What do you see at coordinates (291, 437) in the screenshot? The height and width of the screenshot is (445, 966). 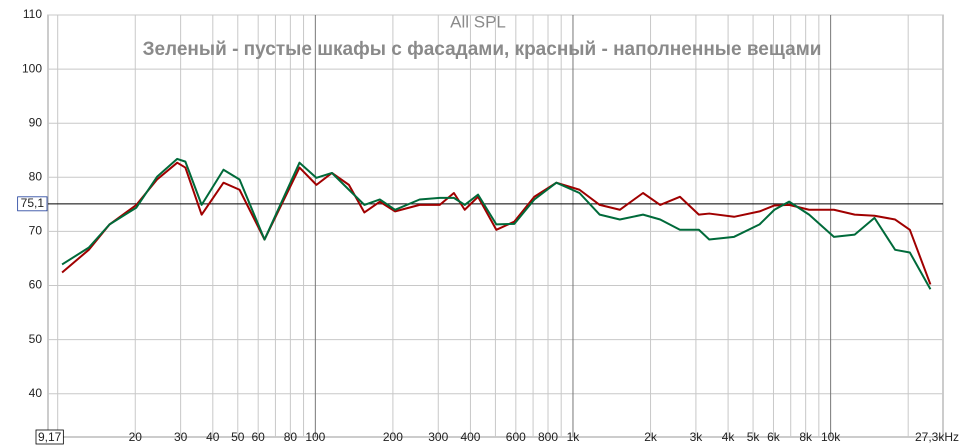 I see `x-tick-label: 80` at bounding box center [291, 437].